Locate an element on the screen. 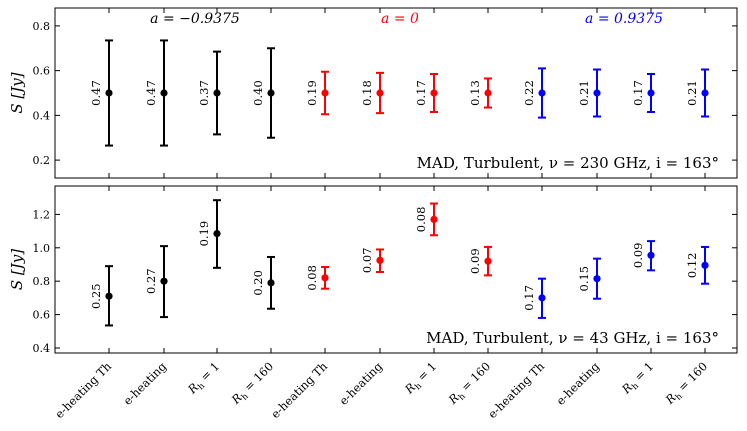 This screenshot has width=747, height=431. error-point: 0.40 is located at coordinates (263, 93).